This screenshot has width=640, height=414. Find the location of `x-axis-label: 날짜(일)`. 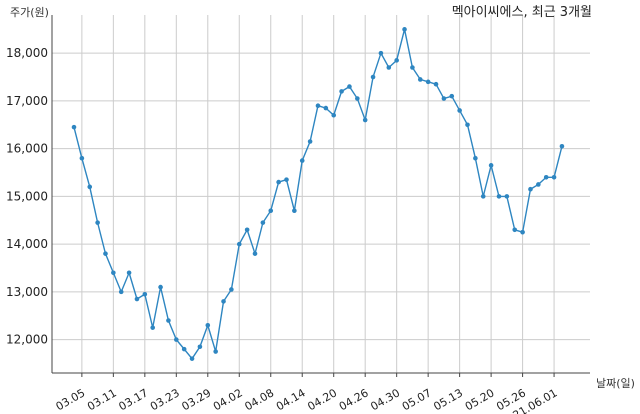

x-axis-label: 날짜(일) is located at coordinates (615, 383).